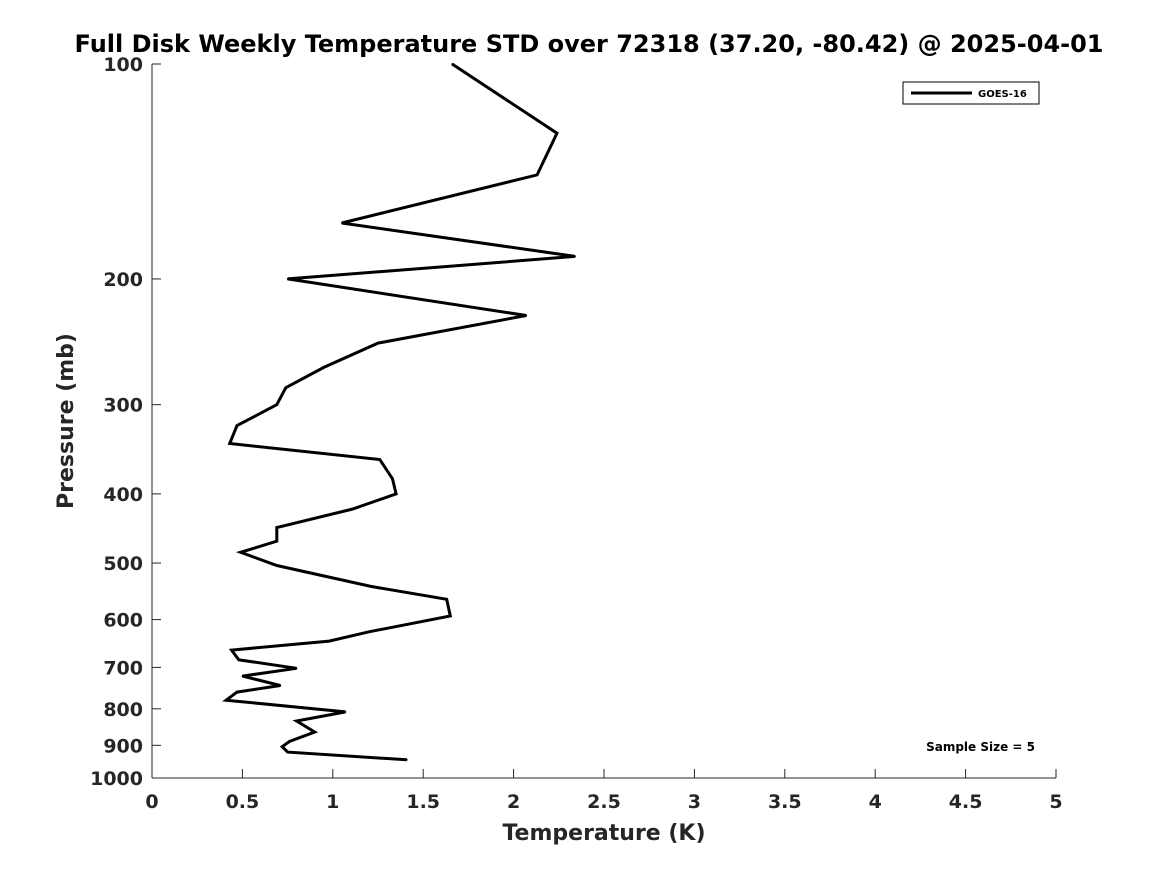 This screenshot has width=1167, height=875. I want to click on x-tick-label: 1, so click(332, 802).